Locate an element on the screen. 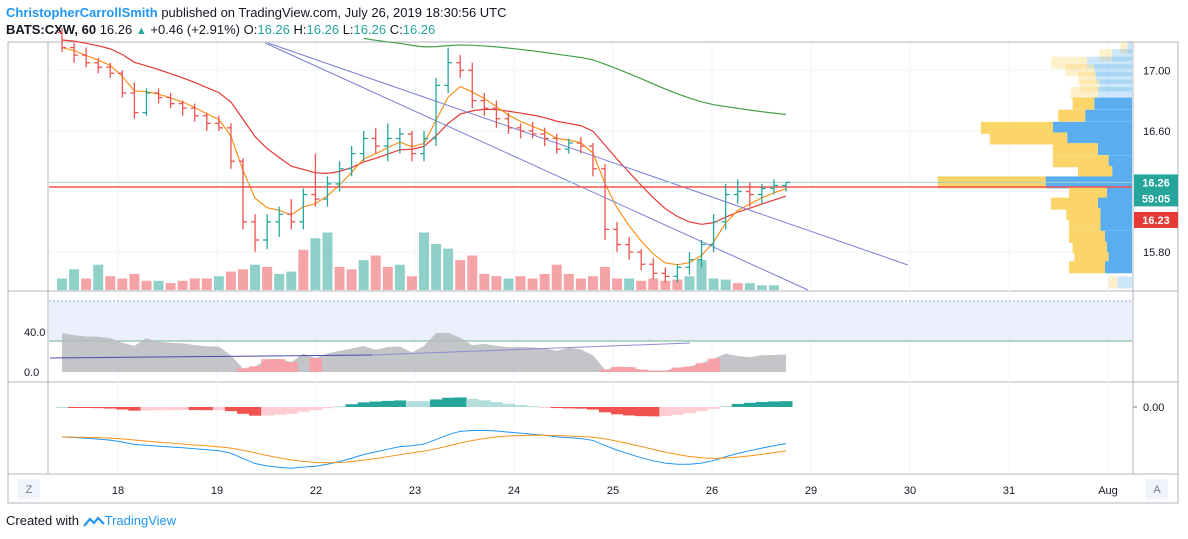  close-value: 16.26 is located at coordinates (419, 29).